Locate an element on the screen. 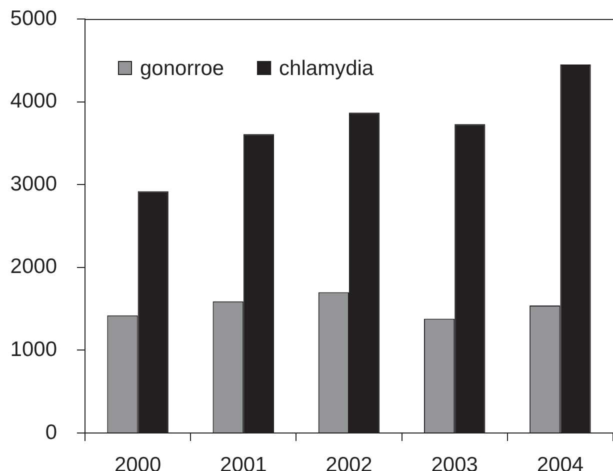  y-tick-label: 3000 is located at coordinates (33, 184).